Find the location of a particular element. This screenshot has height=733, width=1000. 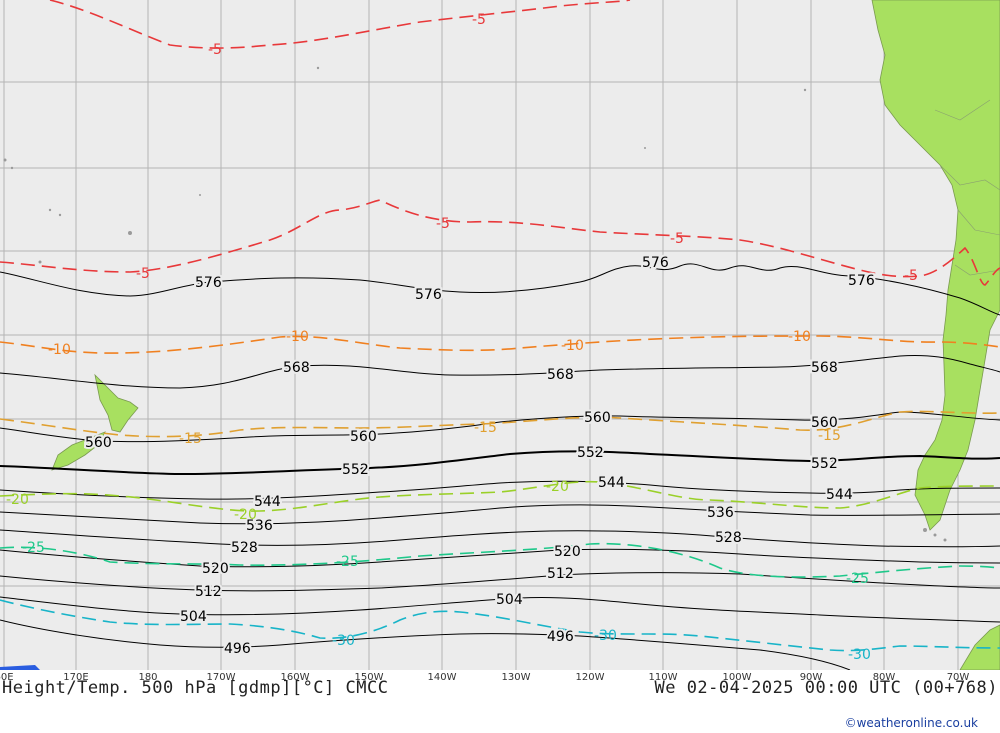

lon-label: 140W is located at coordinates (442, 677).